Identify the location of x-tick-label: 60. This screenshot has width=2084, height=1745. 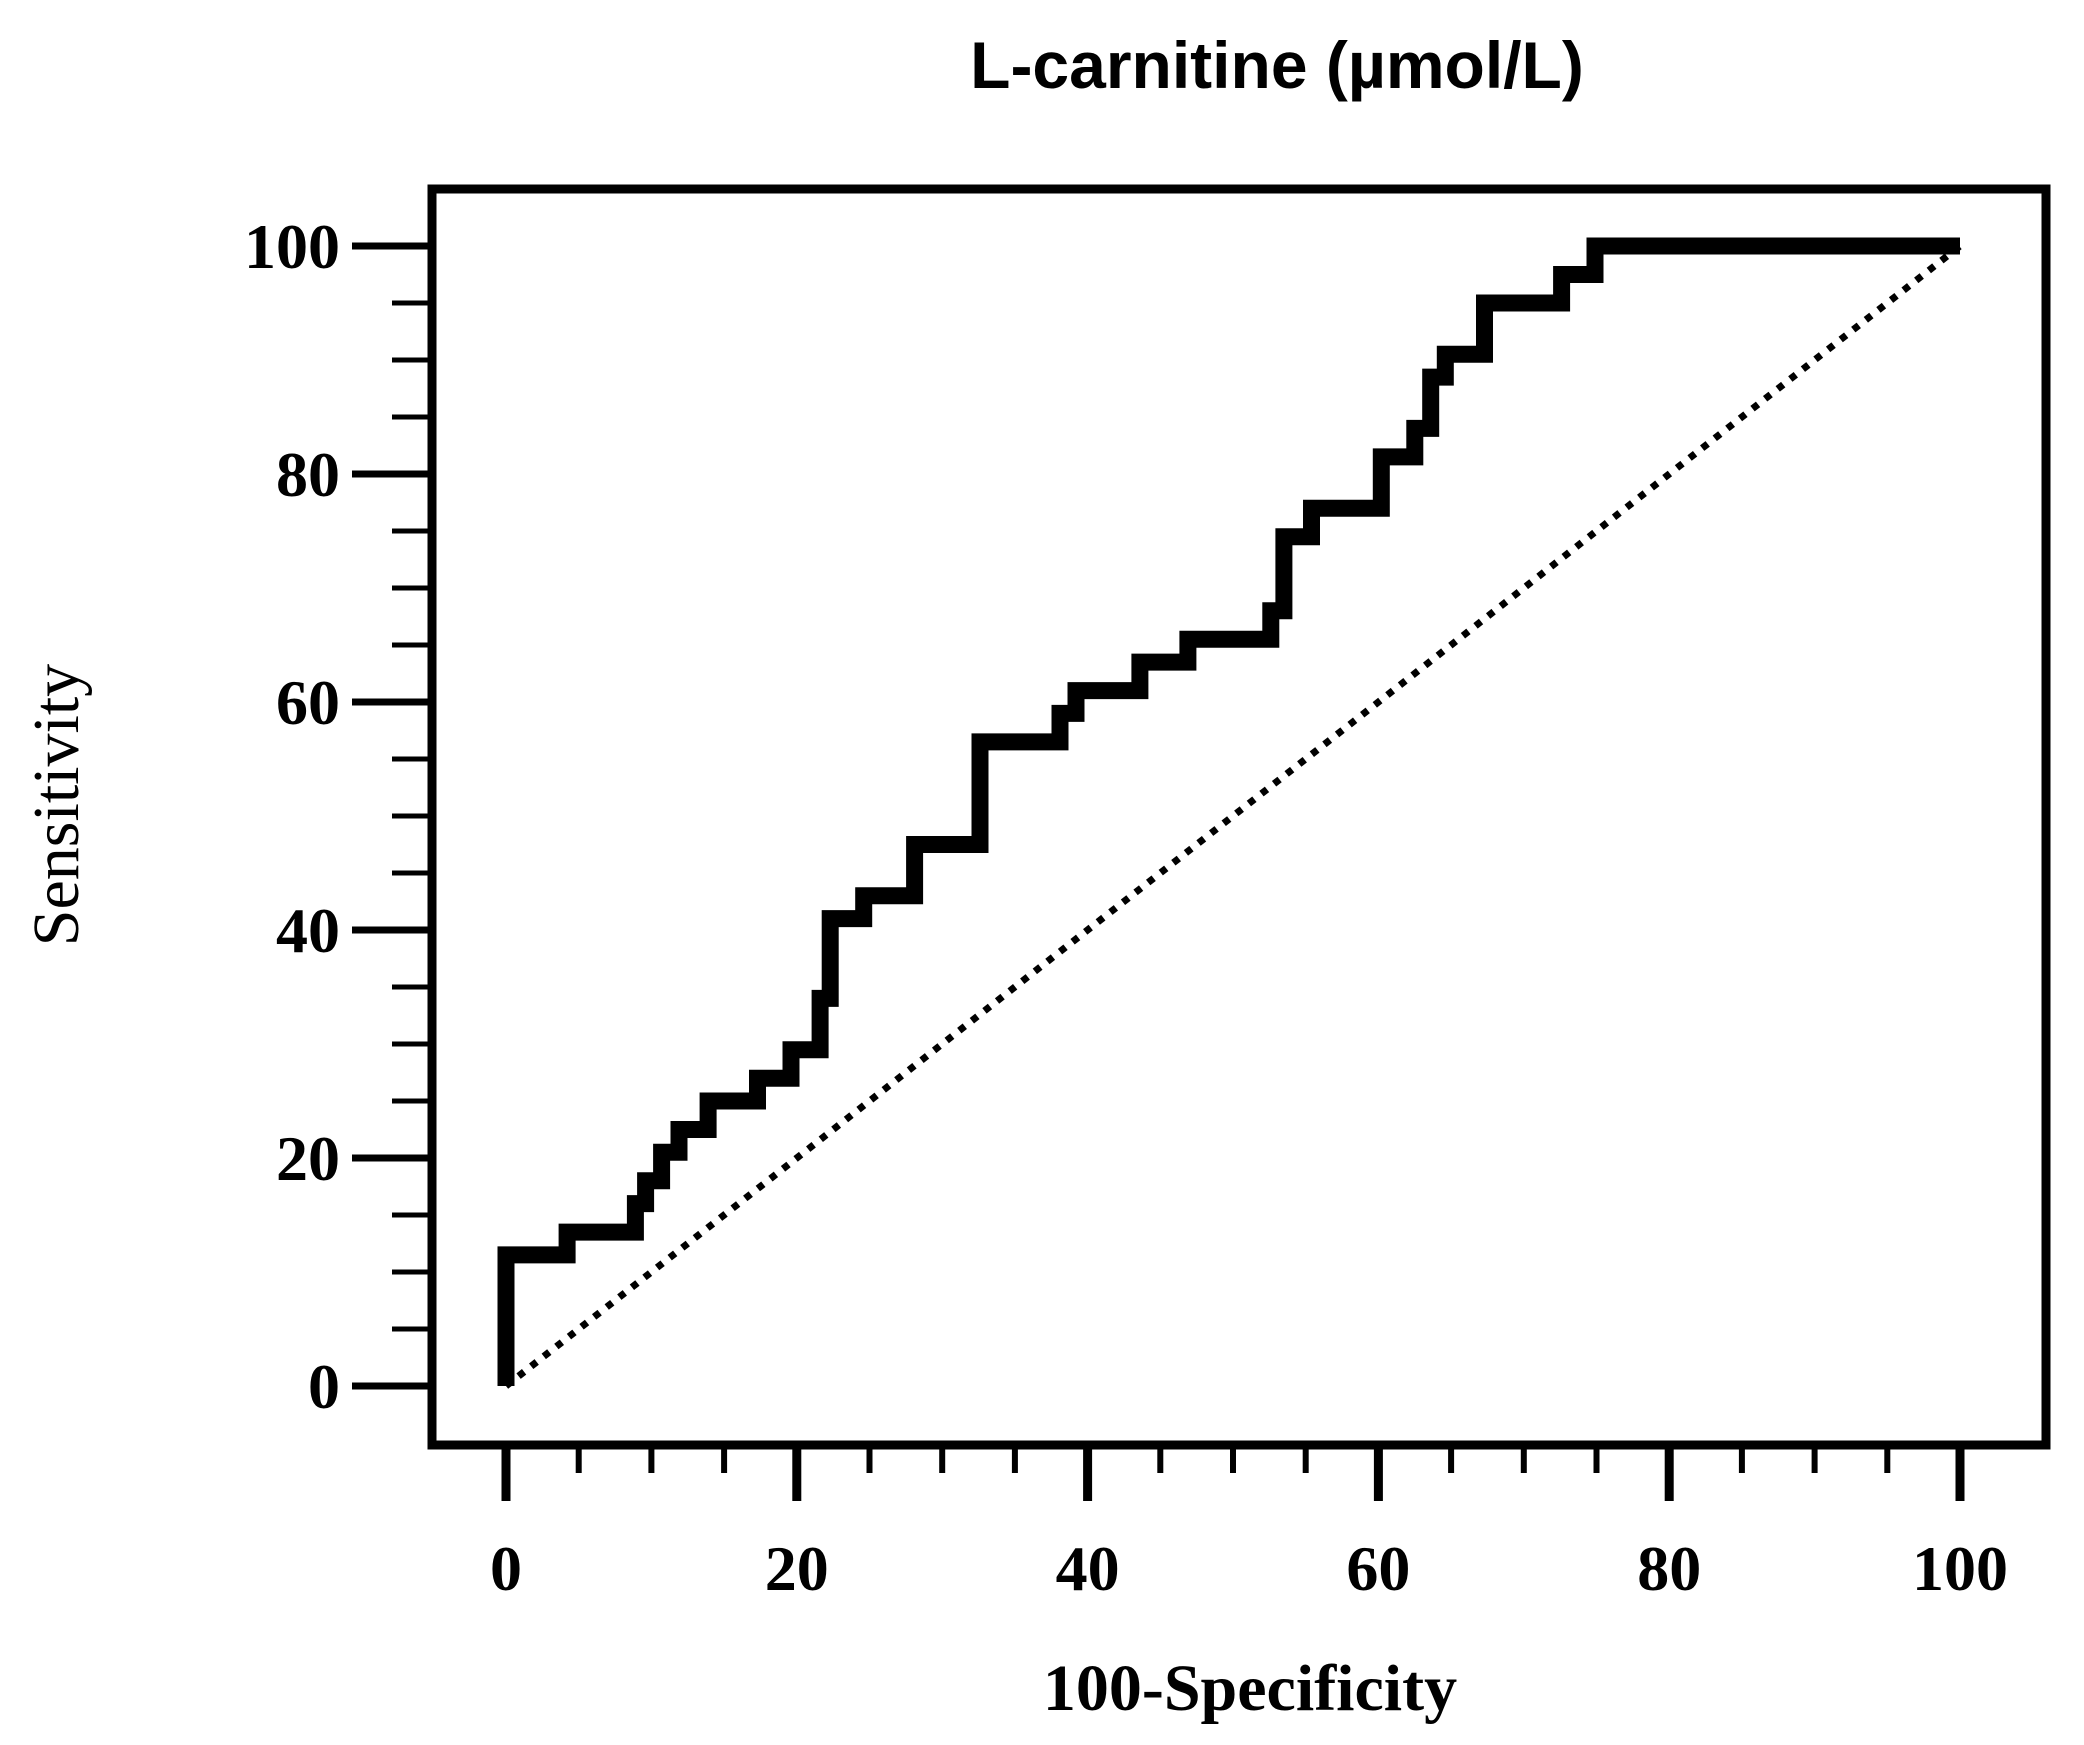
(1378, 1568).